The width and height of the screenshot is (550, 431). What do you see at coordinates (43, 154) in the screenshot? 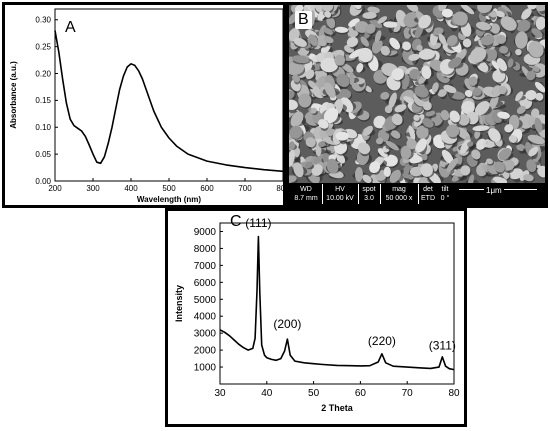
I see `y-tick-label: 0.05` at bounding box center [43, 154].